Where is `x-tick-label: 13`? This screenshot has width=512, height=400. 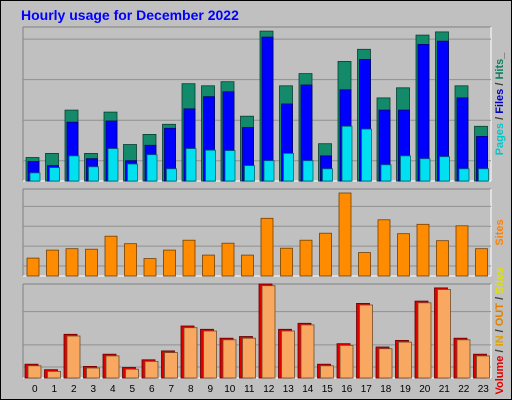 x-tick-label: 13 is located at coordinates (289, 389).